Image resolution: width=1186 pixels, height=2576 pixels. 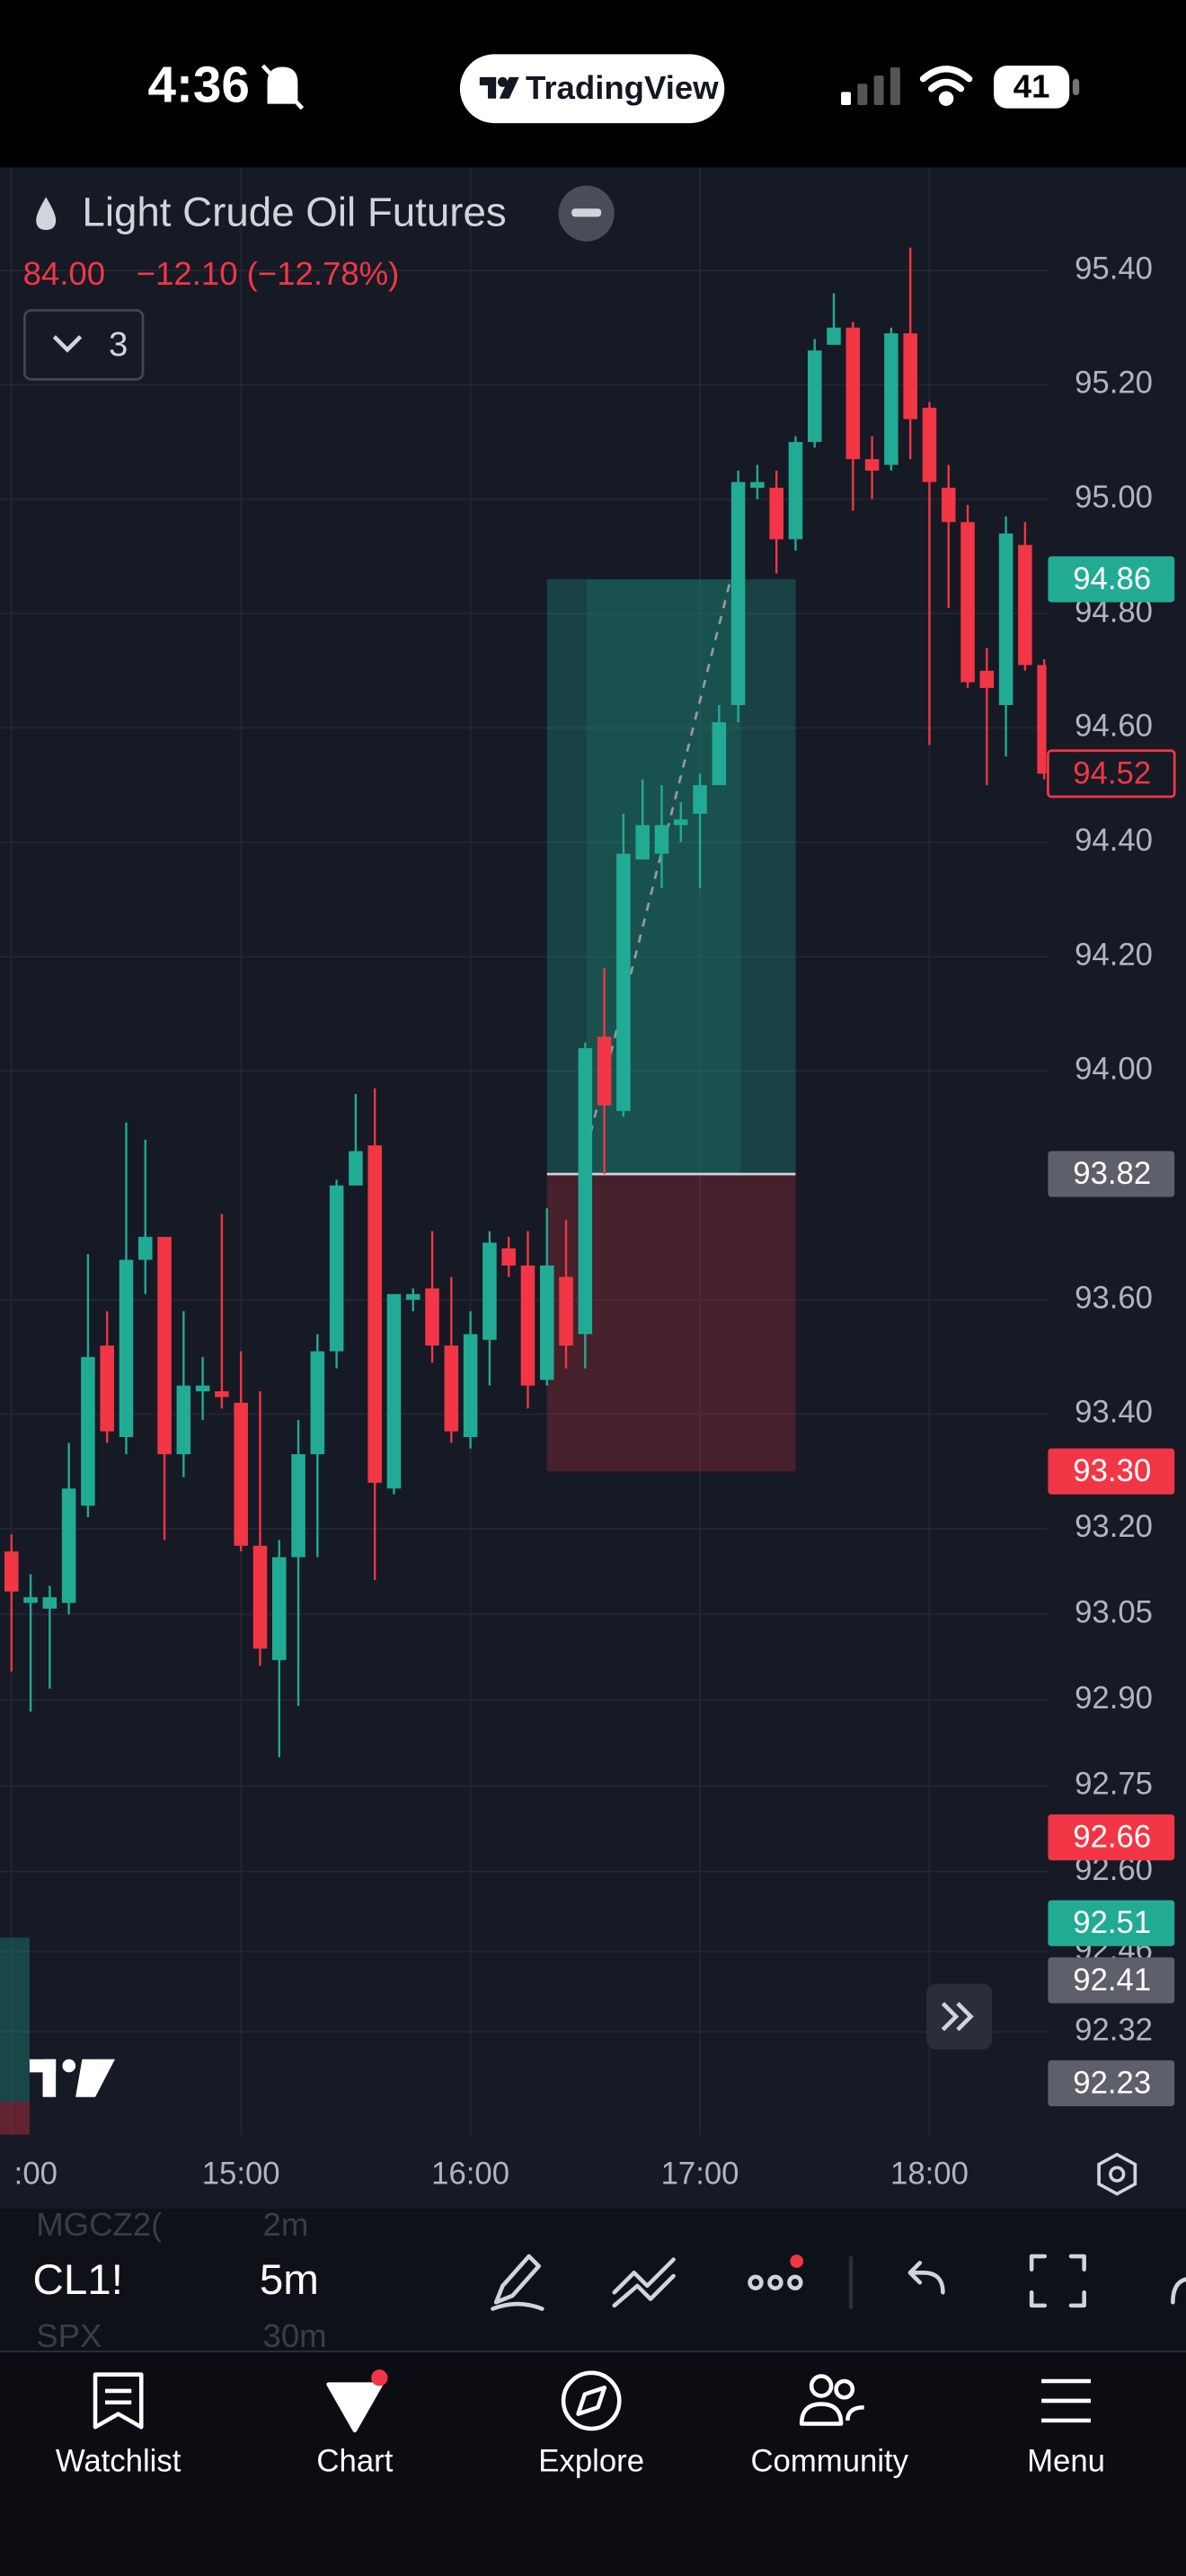 I want to click on price-badge-label: 94.52, so click(x=1112, y=773).